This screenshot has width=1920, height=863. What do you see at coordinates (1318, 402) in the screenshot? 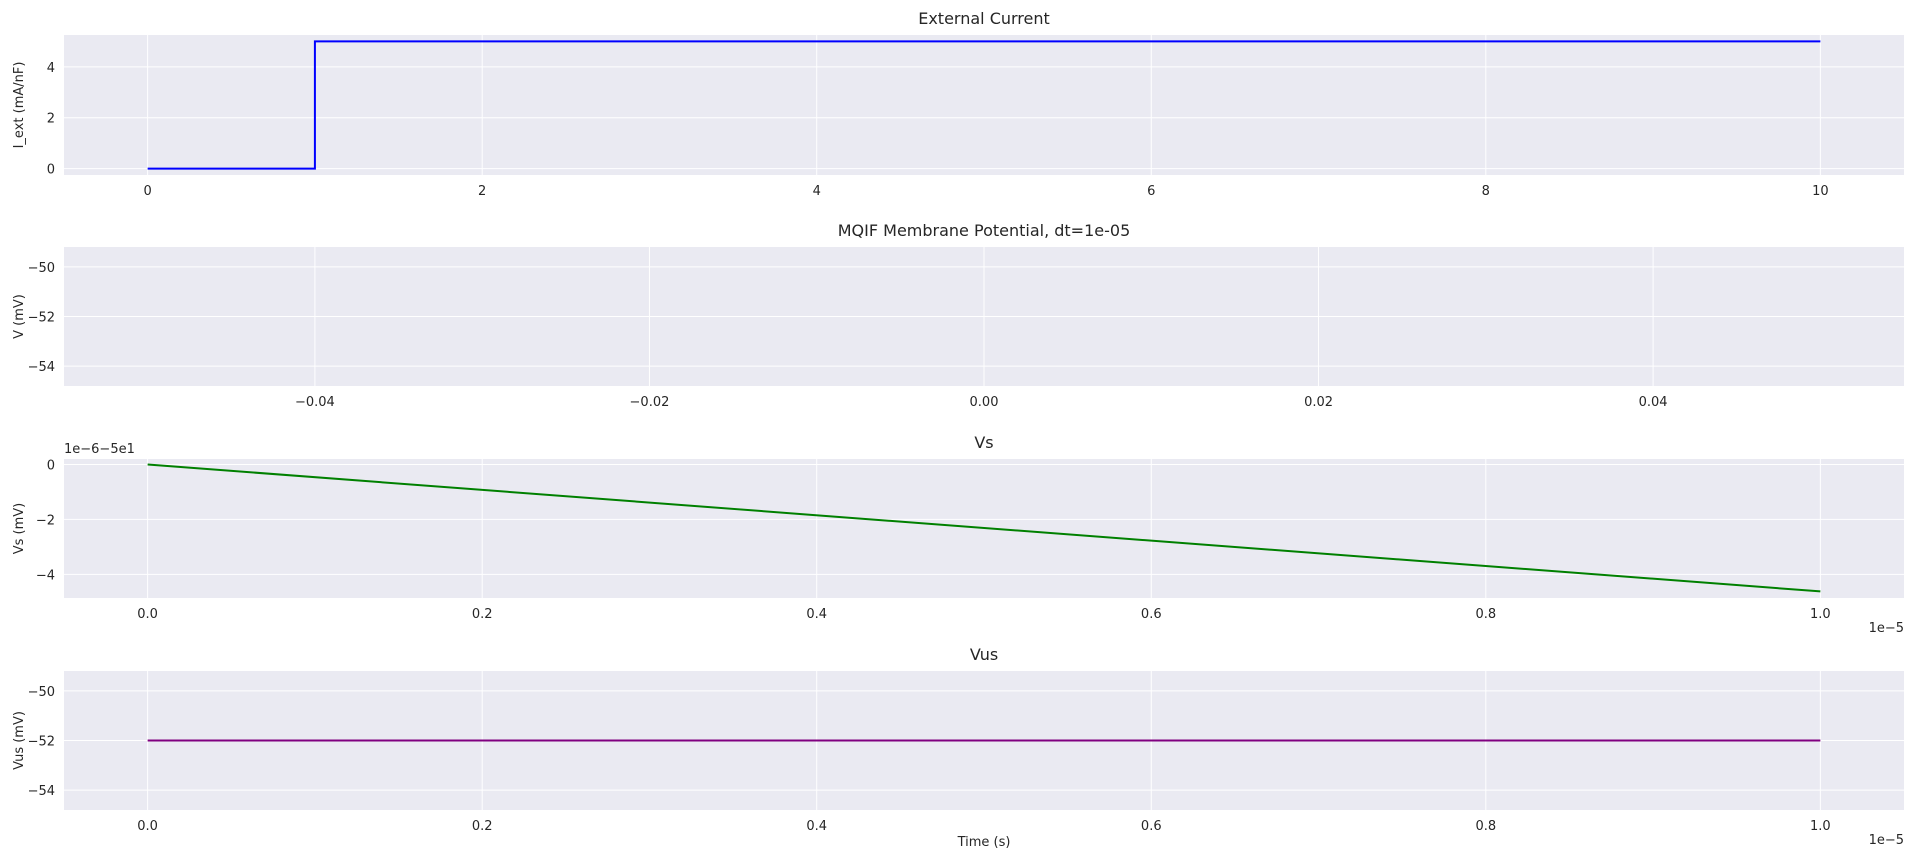
I see `x-tick-label: 0.02` at bounding box center [1318, 402].